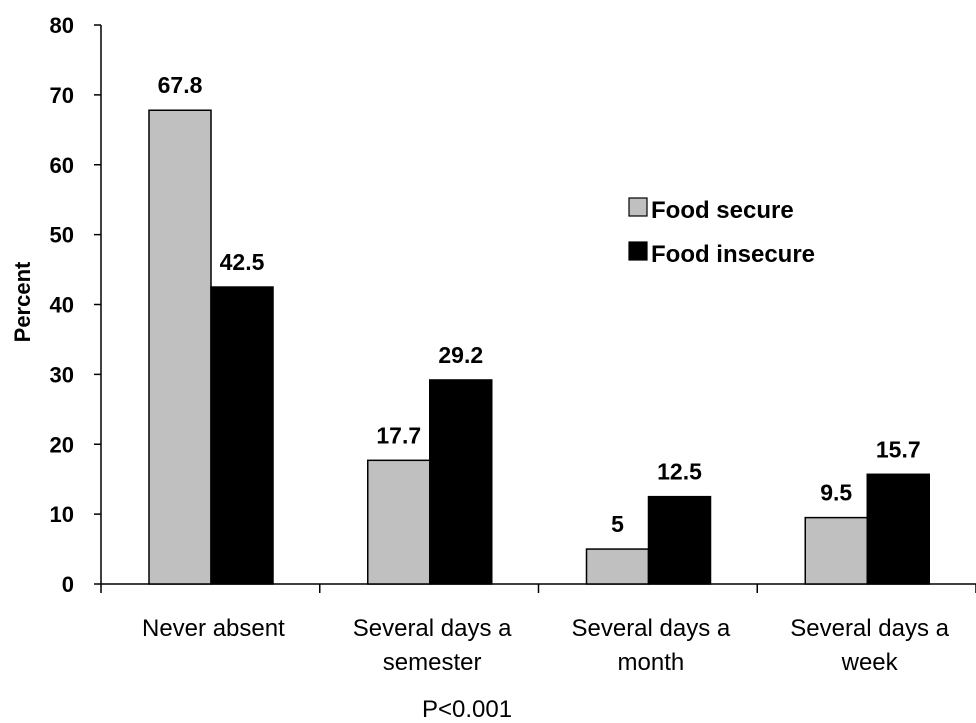 The height and width of the screenshot is (723, 976). What do you see at coordinates (721, 232) in the screenshot?
I see `legend: Food secure Food insecure` at bounding box center [721, 232].